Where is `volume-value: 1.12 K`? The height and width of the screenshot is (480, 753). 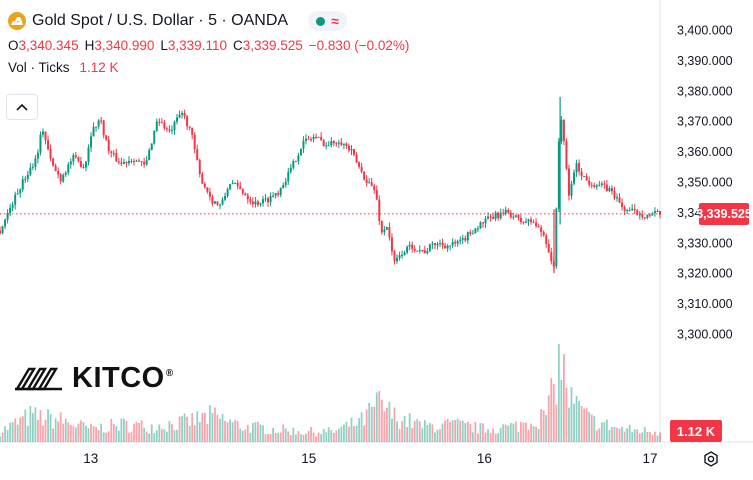
volume-value: 1.12 K is located at coordinates (99, 67).